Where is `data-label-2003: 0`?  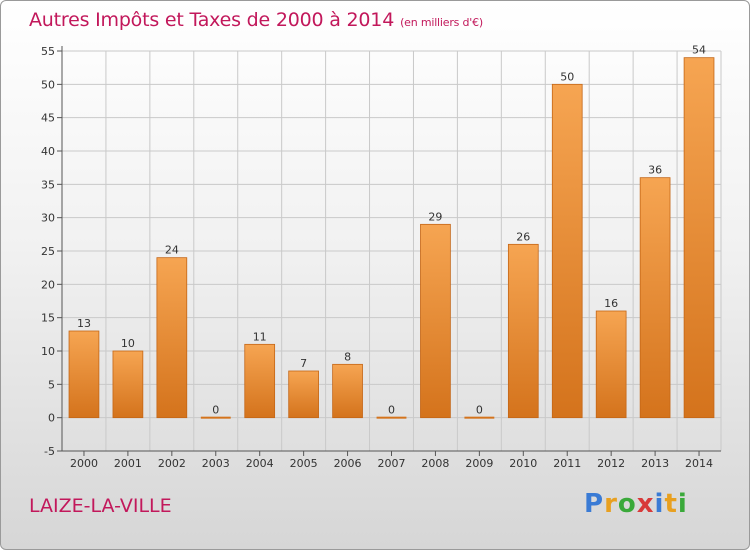
data-label-2003: 0 is located at coordinates (215, 410).